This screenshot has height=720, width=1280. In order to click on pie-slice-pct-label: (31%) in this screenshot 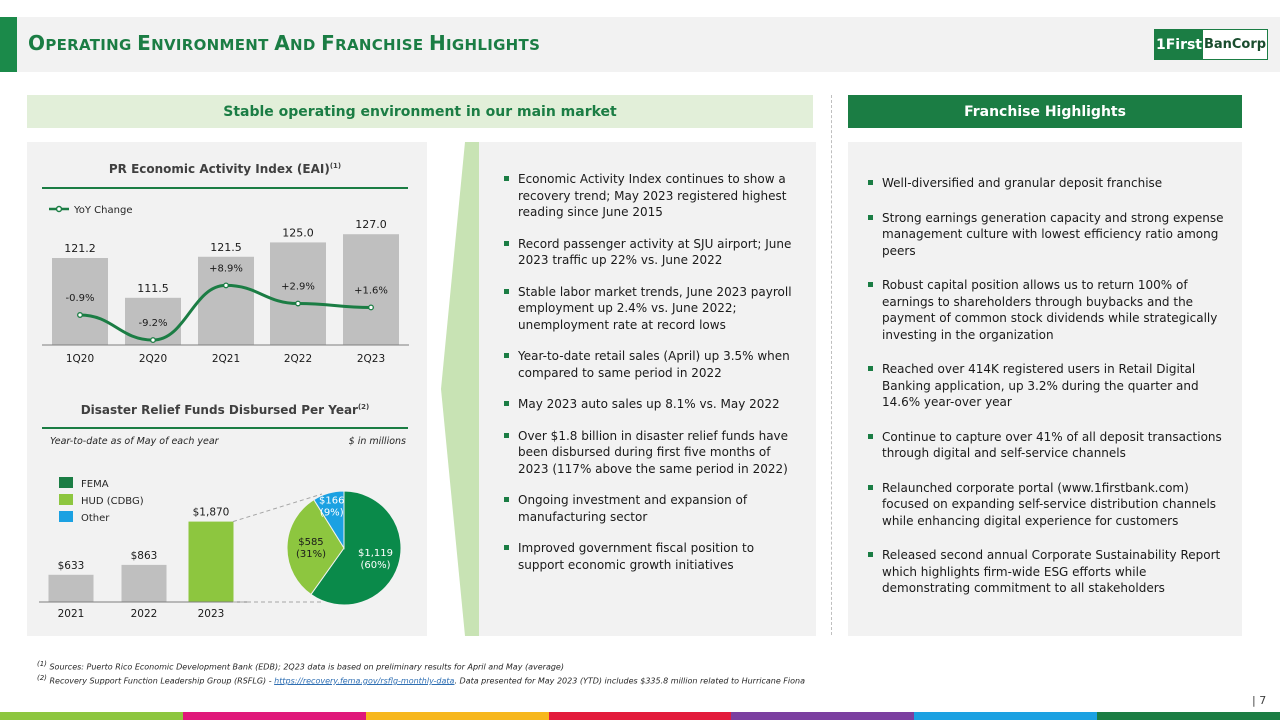, I will do `click(311, 554)`.